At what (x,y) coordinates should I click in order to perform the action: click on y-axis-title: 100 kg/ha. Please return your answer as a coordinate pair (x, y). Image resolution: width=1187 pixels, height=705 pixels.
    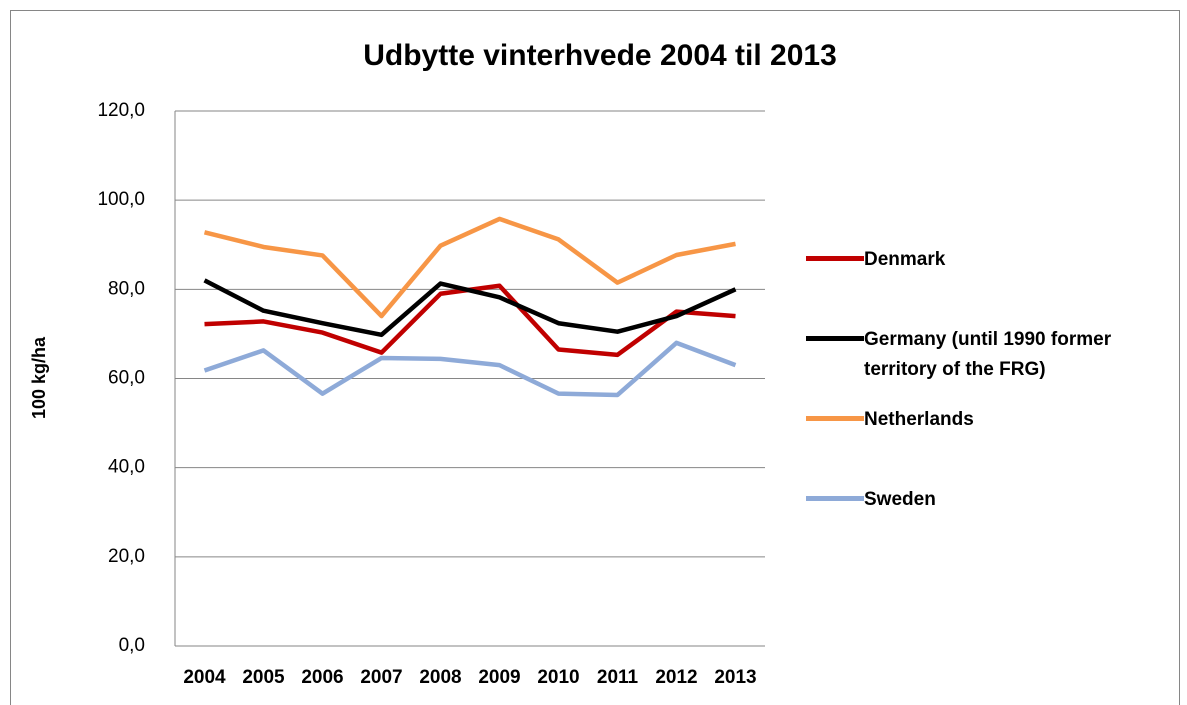
    Looking at the image, I should click on (39, 377).